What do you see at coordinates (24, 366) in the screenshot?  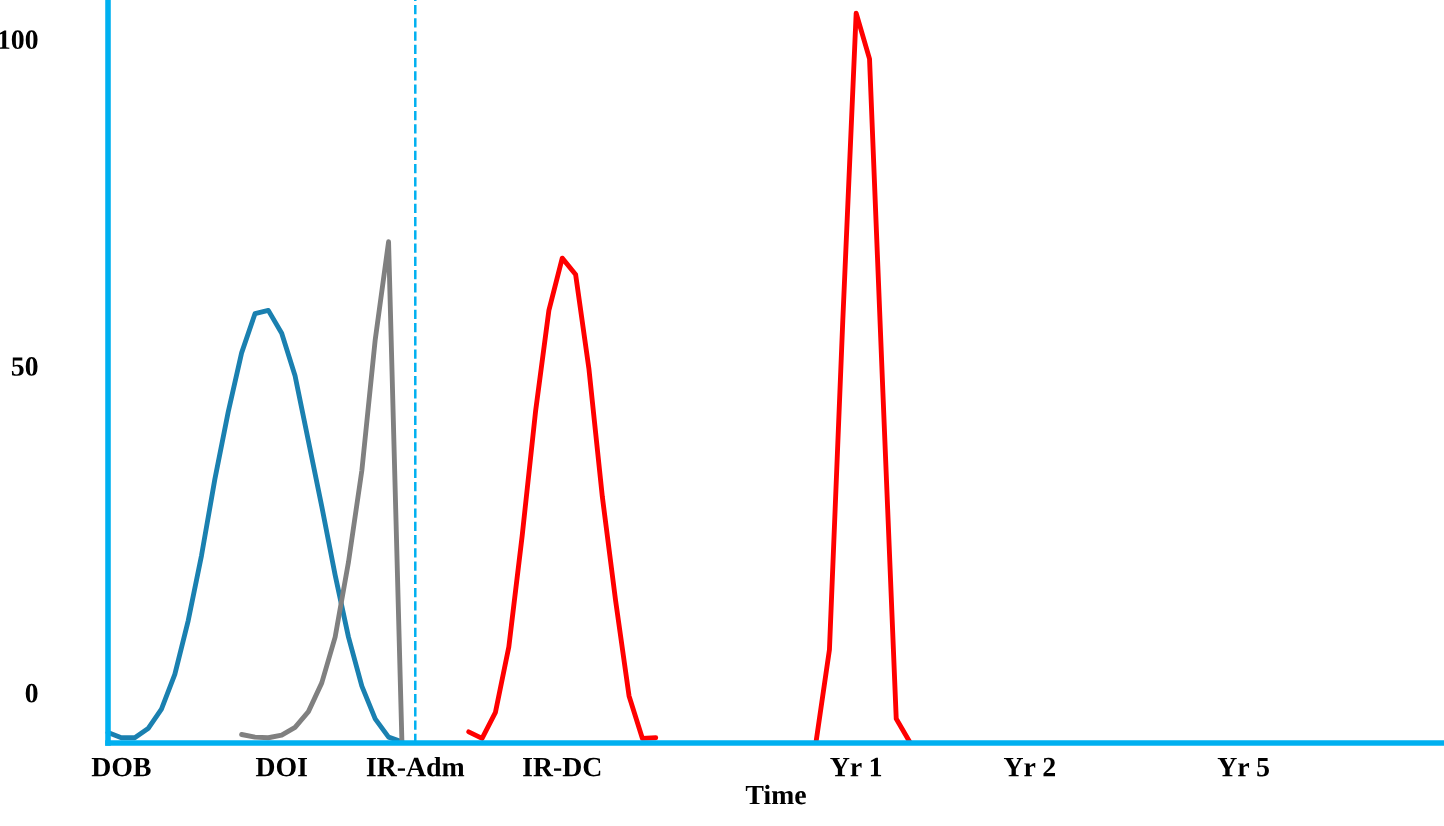 I see `y-tick-label: 50` at bounding box center [24, 366].